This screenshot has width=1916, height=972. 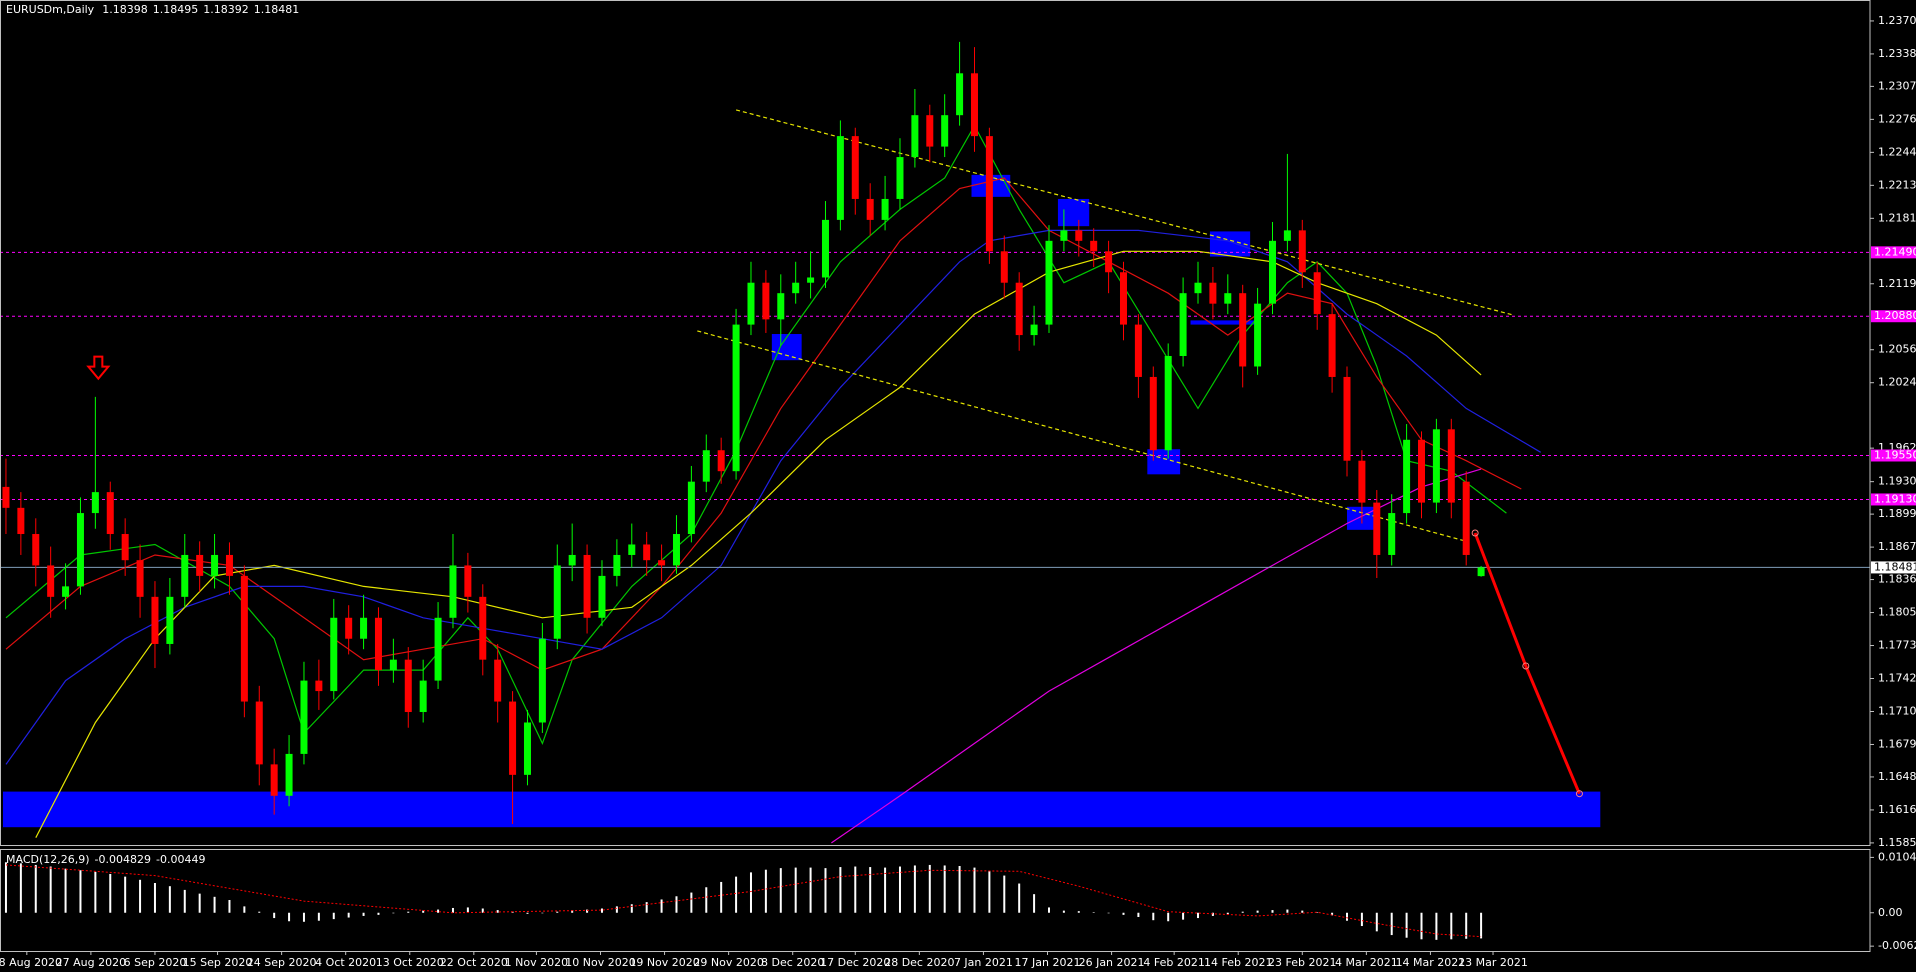 I want to click on high-value: 1.18495, so click(x=176, y=9).